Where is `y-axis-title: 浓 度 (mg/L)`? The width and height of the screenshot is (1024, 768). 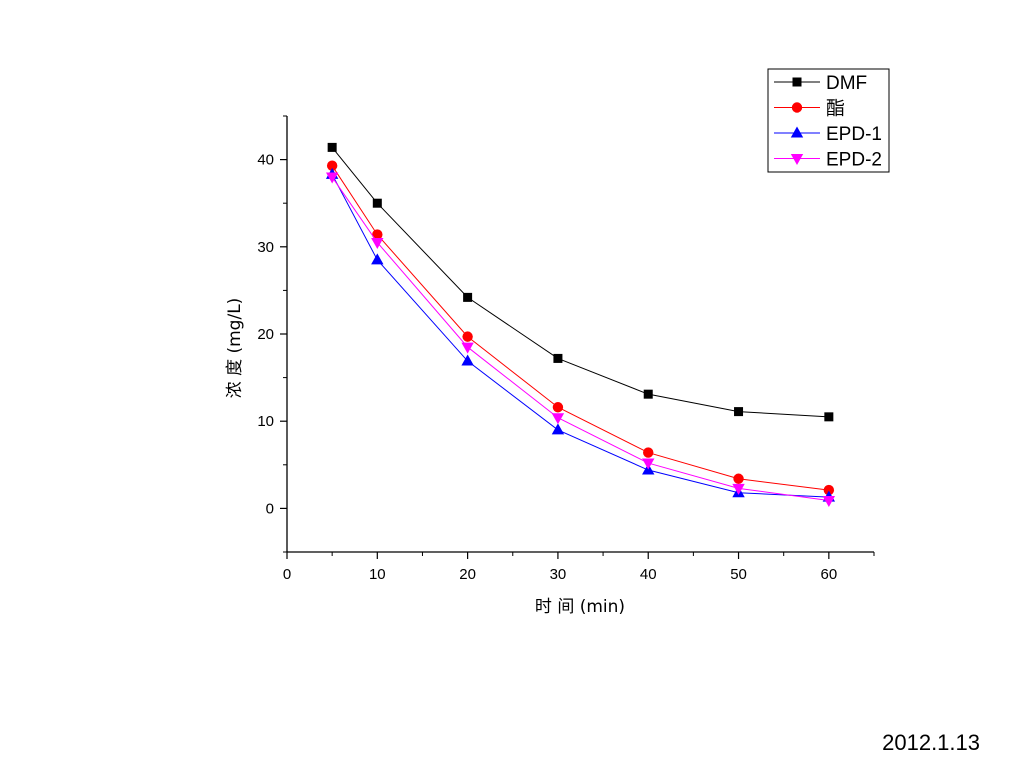 y-axis-title: 浓 度 (mg/L) is located at coordinates (235, 348).